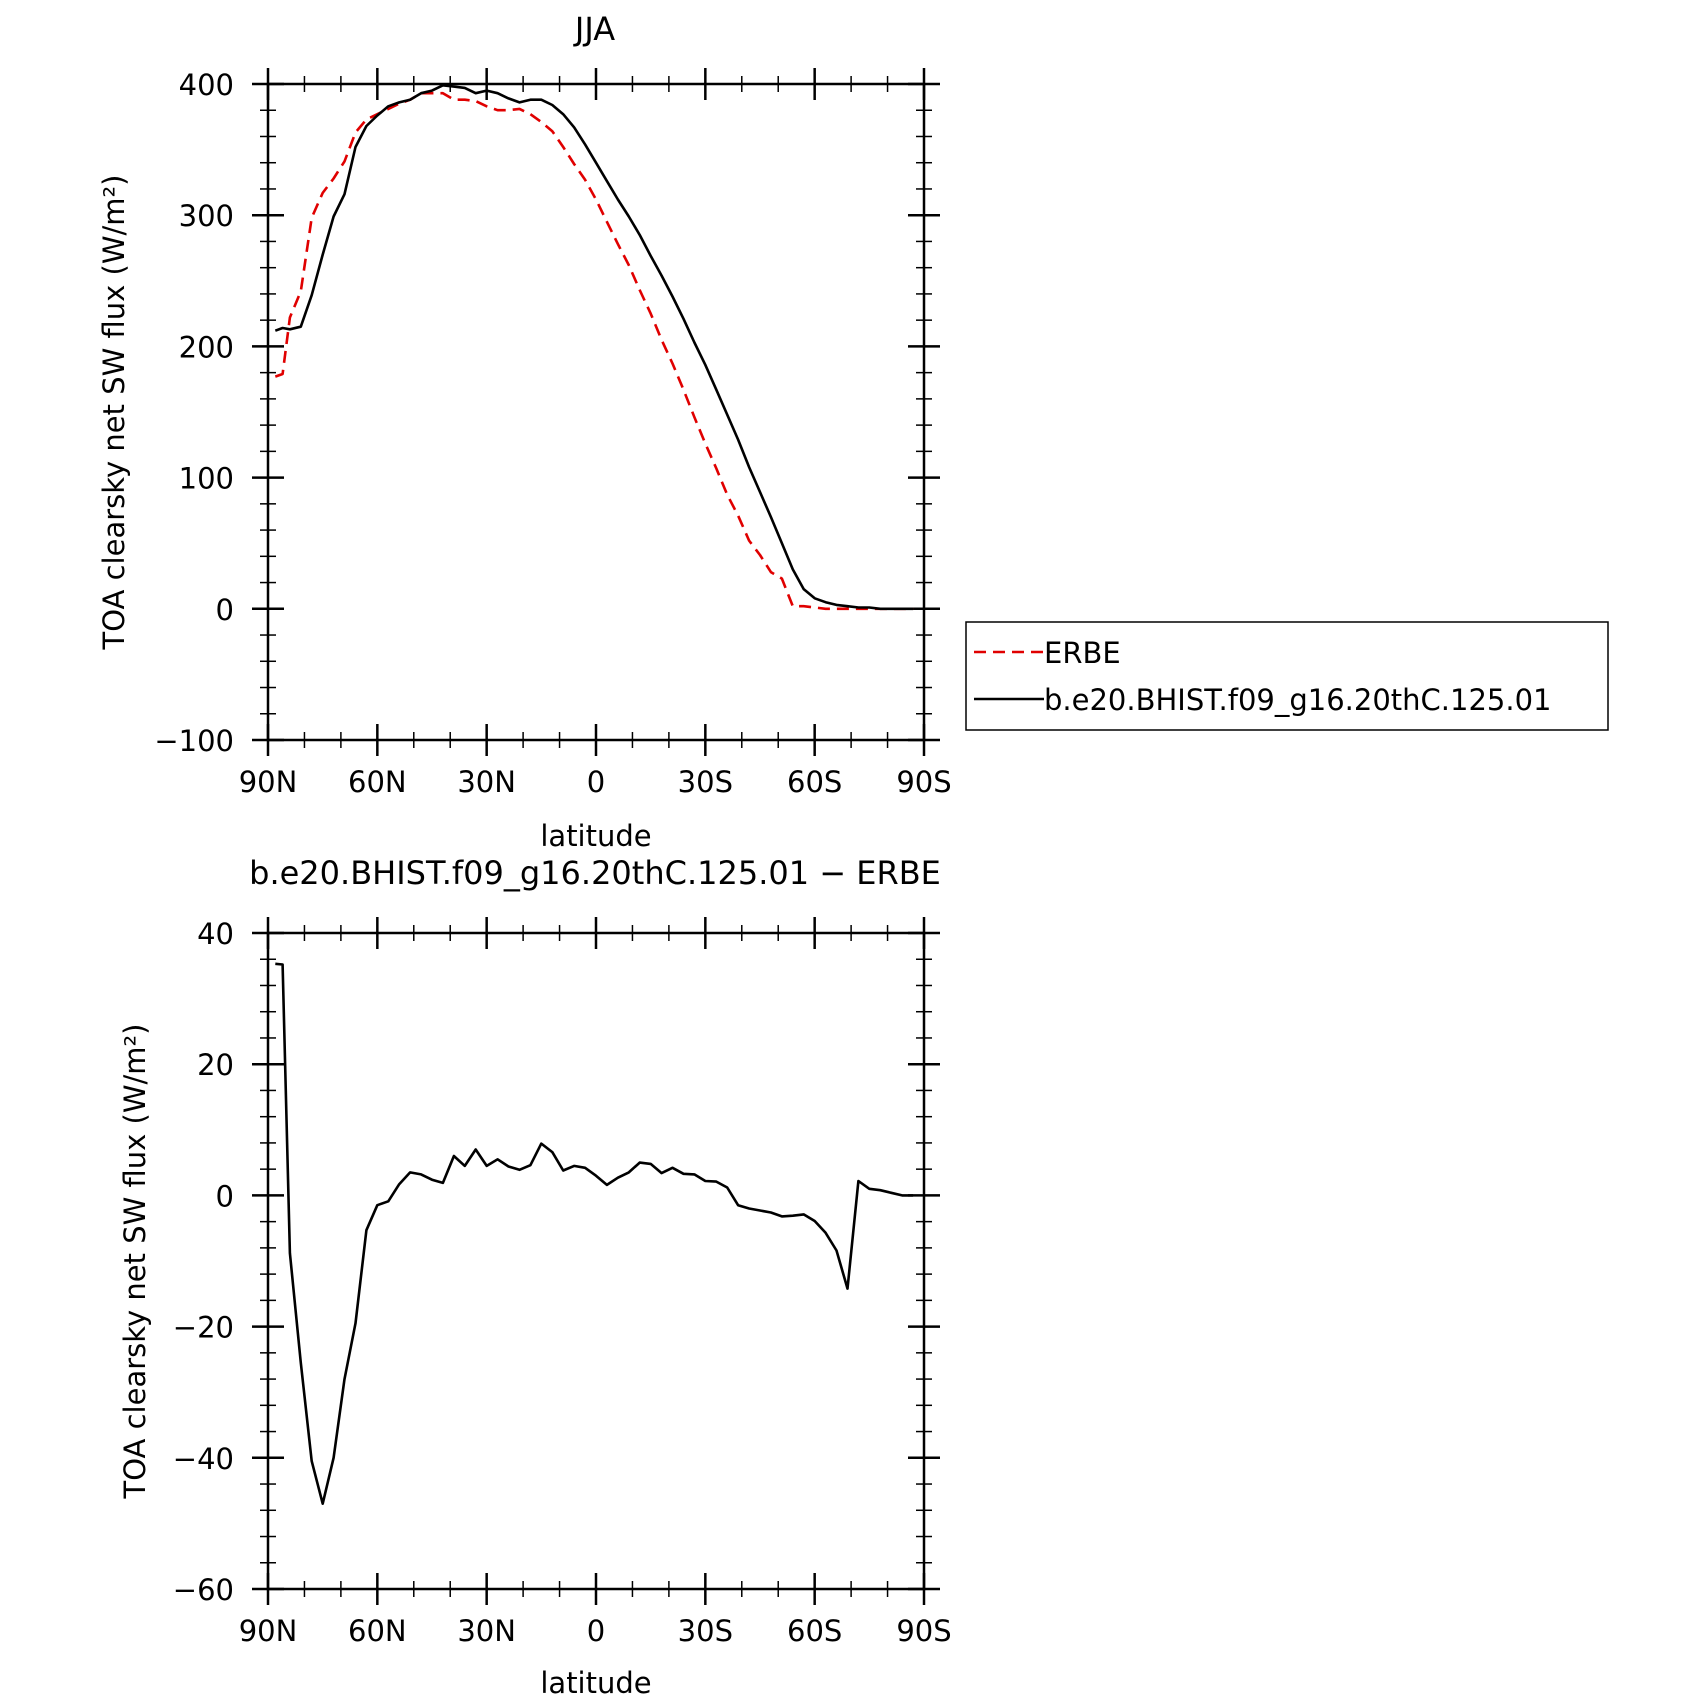 The height and width of the screenshot is (1697, 1697). I want to click on top-xtick-label-6: 90S, so click(923, 782).